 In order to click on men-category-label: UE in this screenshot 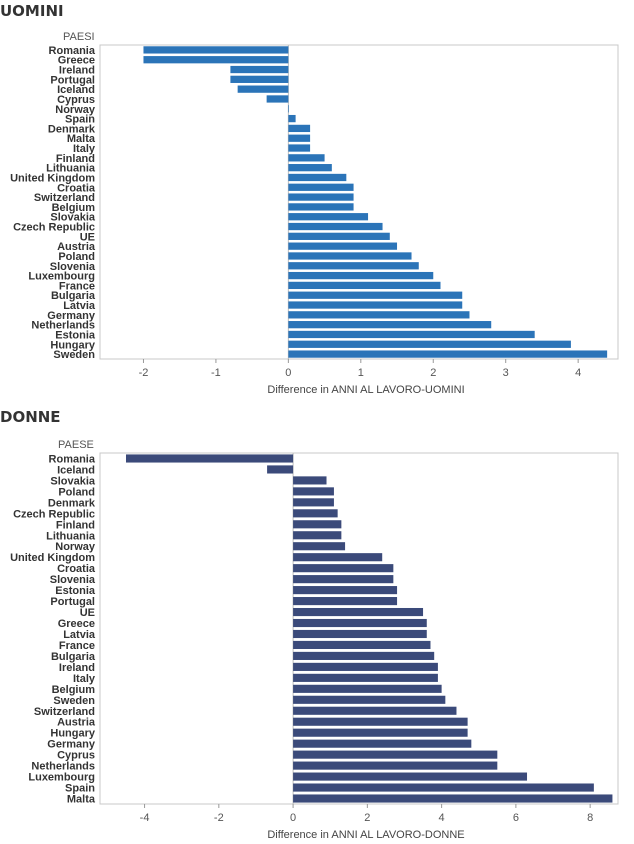, I will do `click(87, 237)`.